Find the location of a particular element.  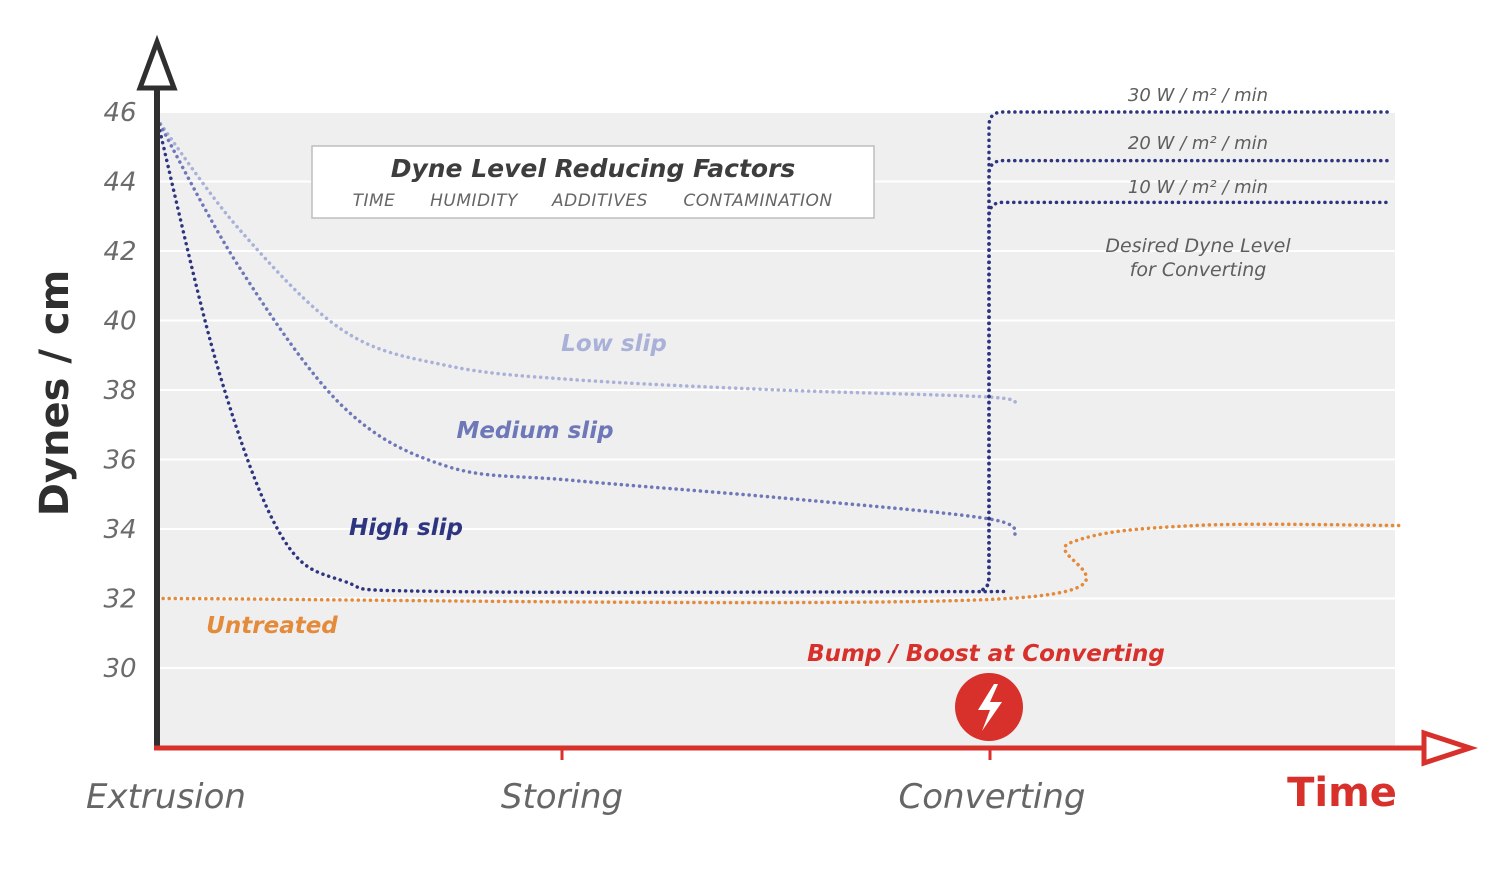

y-tick-labels: 46 44 42 40 38 36 34 32 30 is located at coordinates (119, 391).